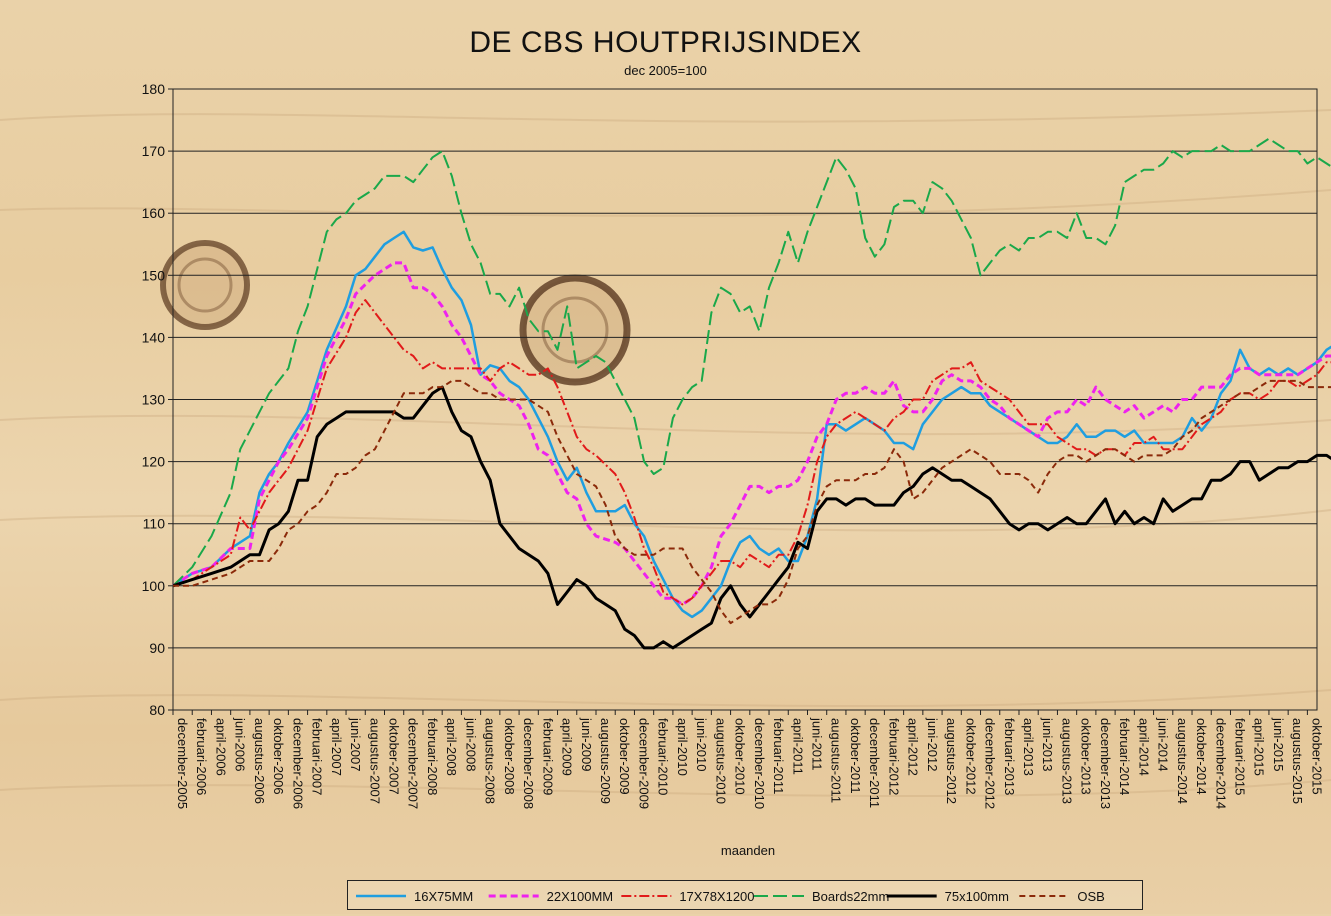 This screenshot has width=1331, height=916. What do you see at coordinates (317, 756) in the screenshot?
I see `x-tick-label: februari-2007` at bounding box center [317, 756].